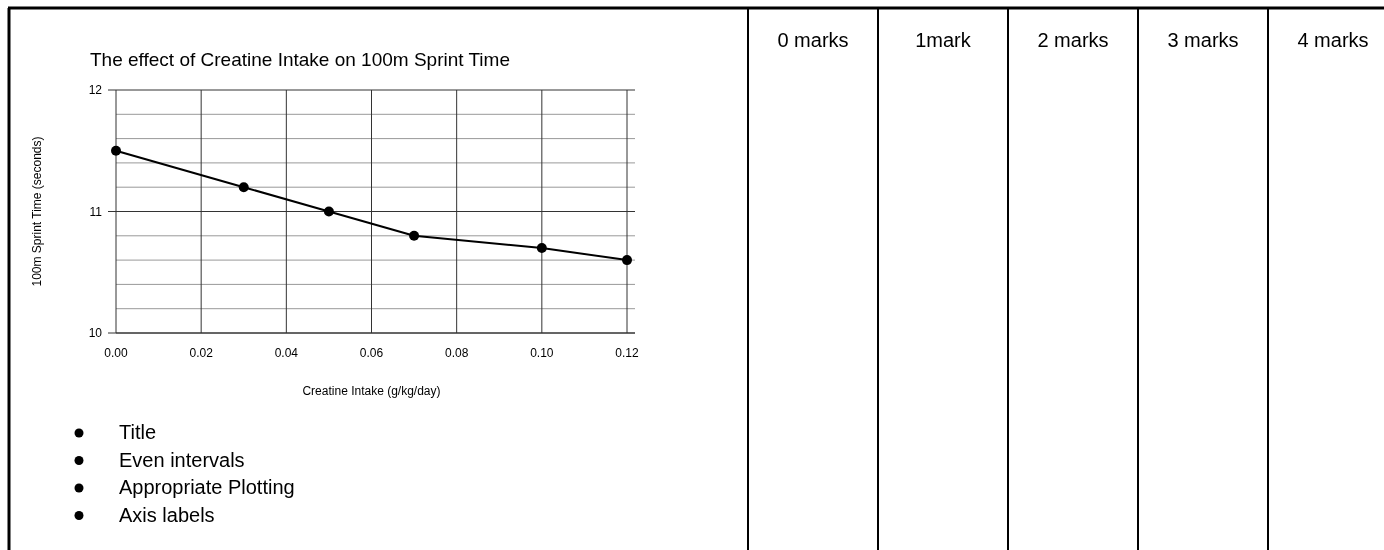 This screenshot has width=1384, height=550. What do you see at coordinates (37, 211) in the screenshot?
I see `y-axis-title: 100m Sprint Time (seconds)` at bounding box center [37, 211].